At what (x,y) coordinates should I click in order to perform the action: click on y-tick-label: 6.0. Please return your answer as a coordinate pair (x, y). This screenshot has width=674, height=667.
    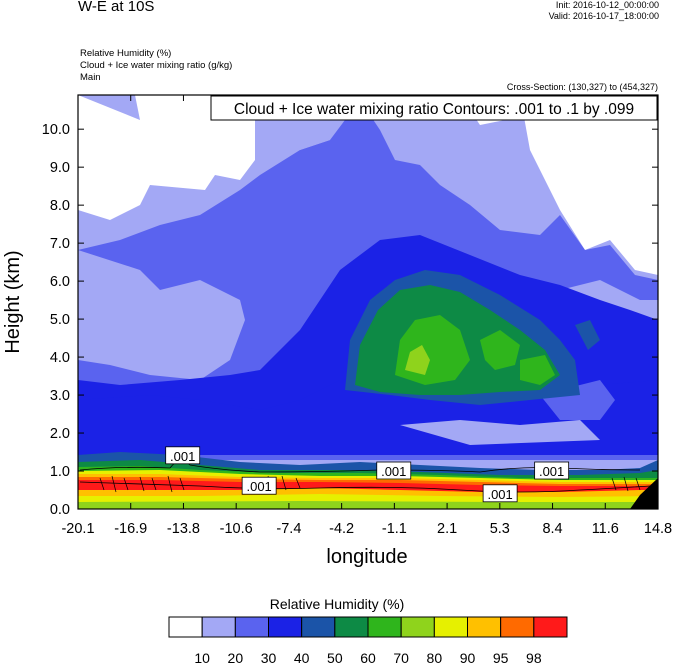
    Looking at the image, I should click on (60, 282).